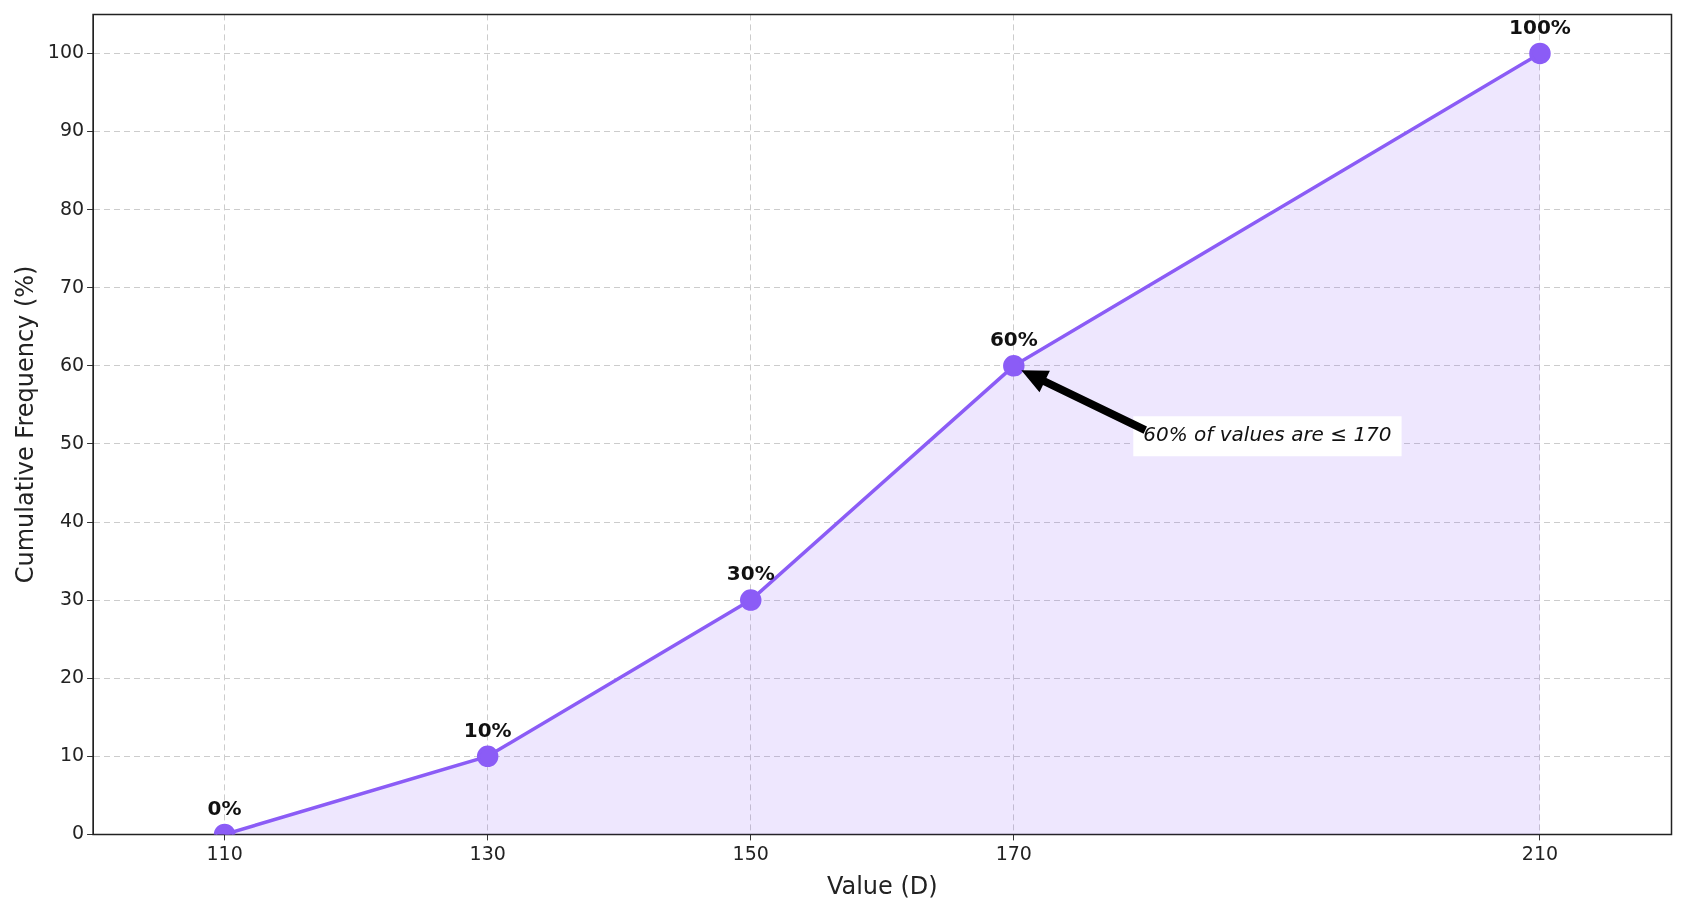  I want to click on y-tick-label: 100, so click(66, 51).